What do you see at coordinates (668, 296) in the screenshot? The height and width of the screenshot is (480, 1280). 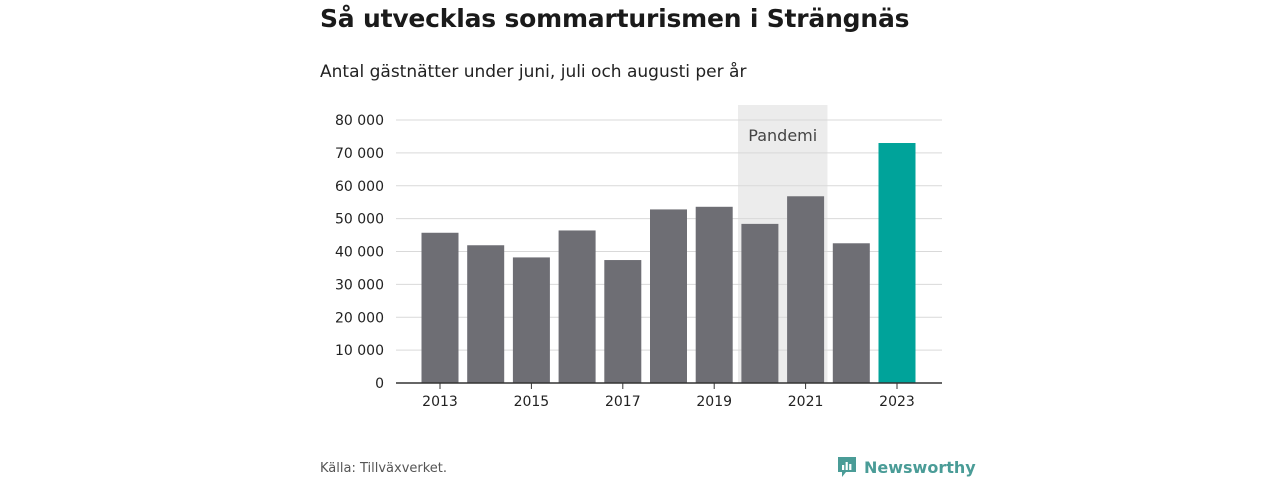 I see `bar-2018` at bounding box center [668, 296].